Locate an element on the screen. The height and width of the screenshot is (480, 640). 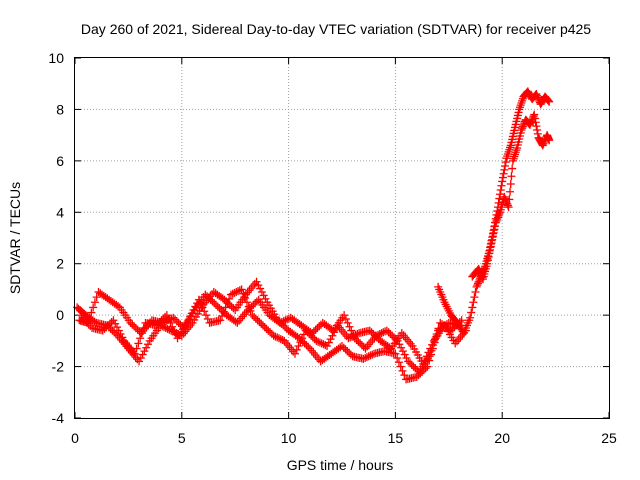
x-tick-label: 10 is located at coordinates (289, 438).